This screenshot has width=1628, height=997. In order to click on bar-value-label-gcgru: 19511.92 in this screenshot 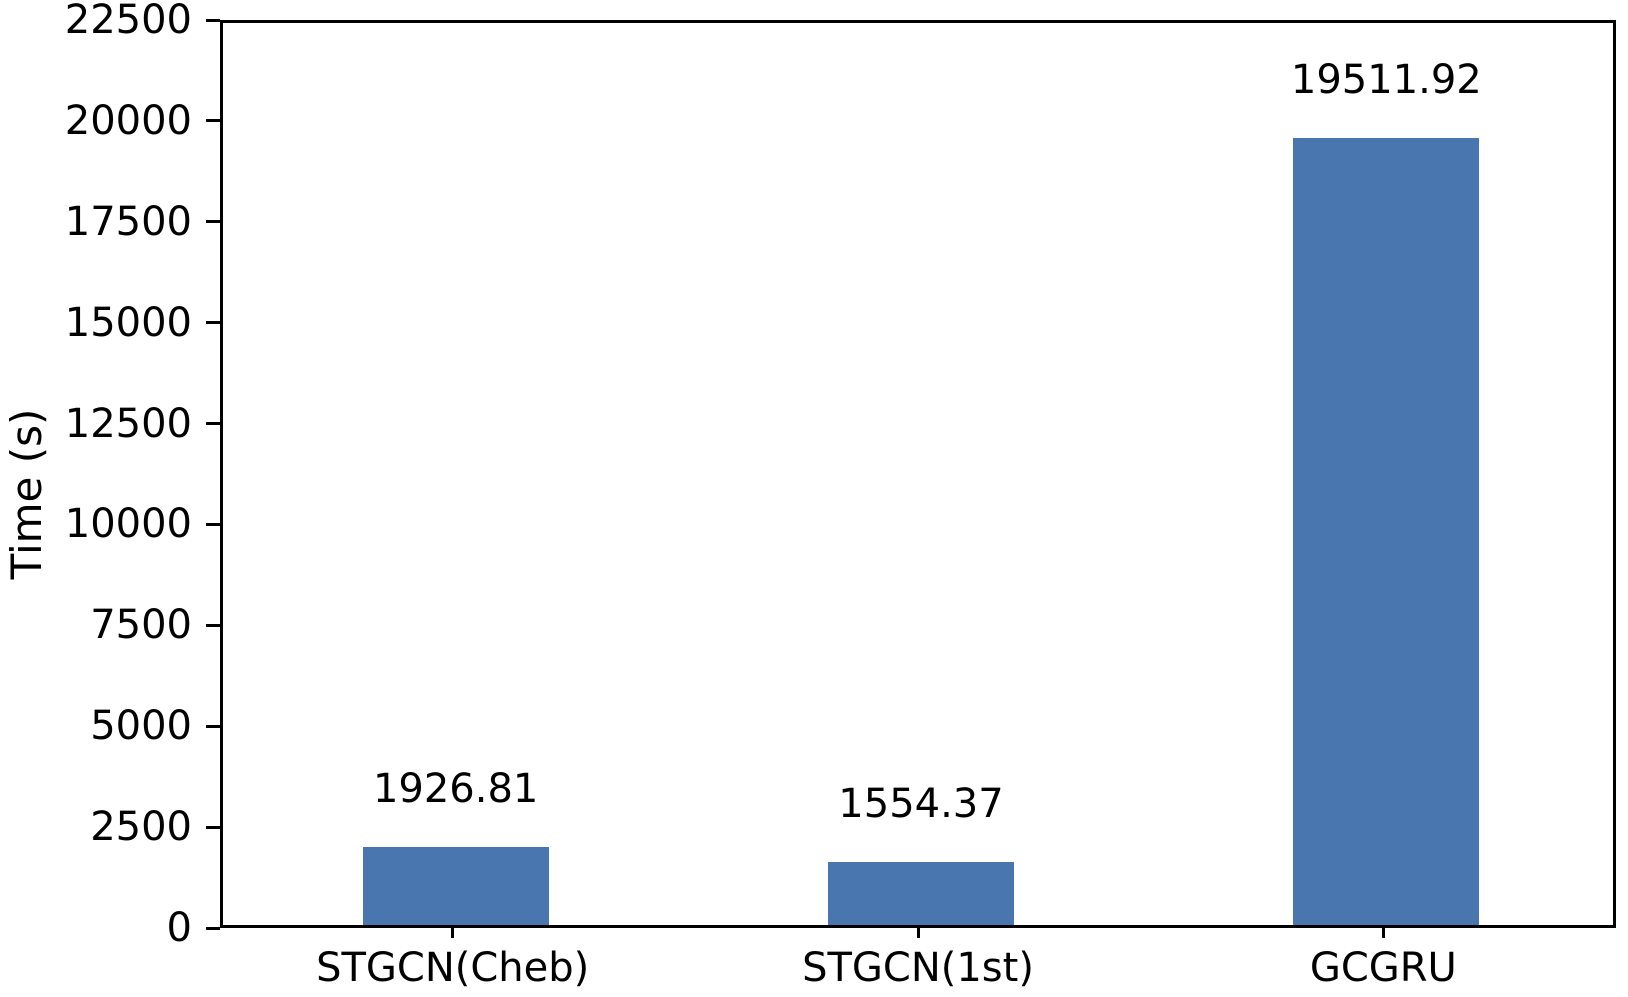, I will do `click(1386, 79)`.